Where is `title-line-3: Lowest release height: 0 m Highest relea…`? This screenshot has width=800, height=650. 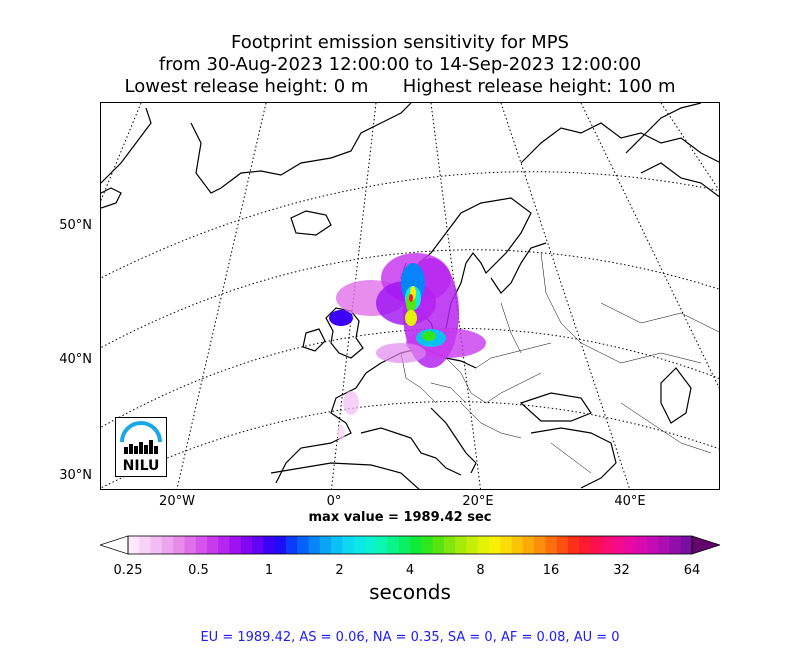 title-line-3: Lowest release height: 0 m Highest relea… is located at coordinates (400, 86).